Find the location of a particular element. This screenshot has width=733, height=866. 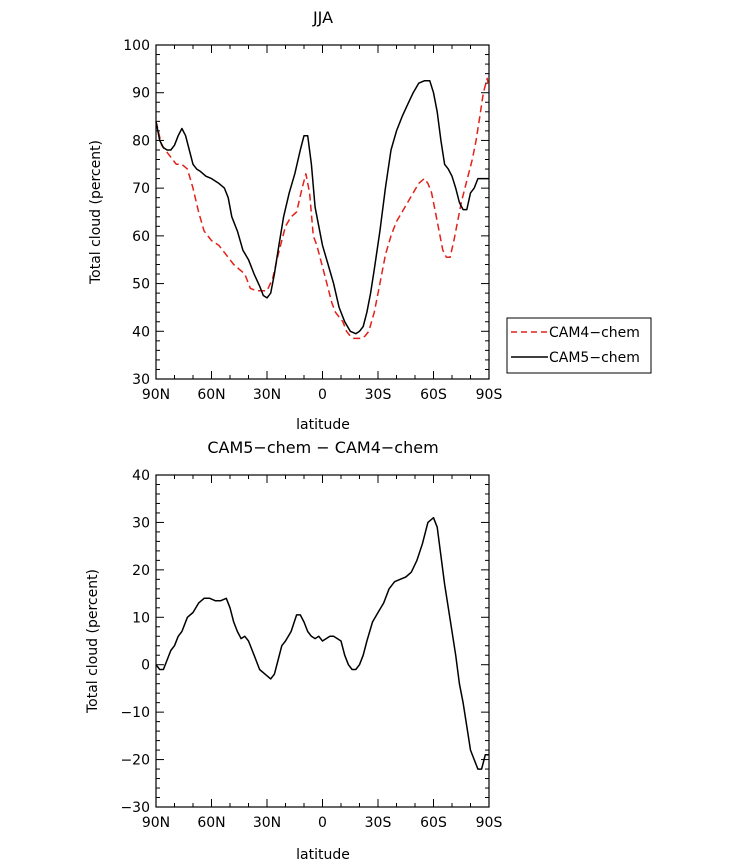

series-line-difference is located at coordinates (322, 643).